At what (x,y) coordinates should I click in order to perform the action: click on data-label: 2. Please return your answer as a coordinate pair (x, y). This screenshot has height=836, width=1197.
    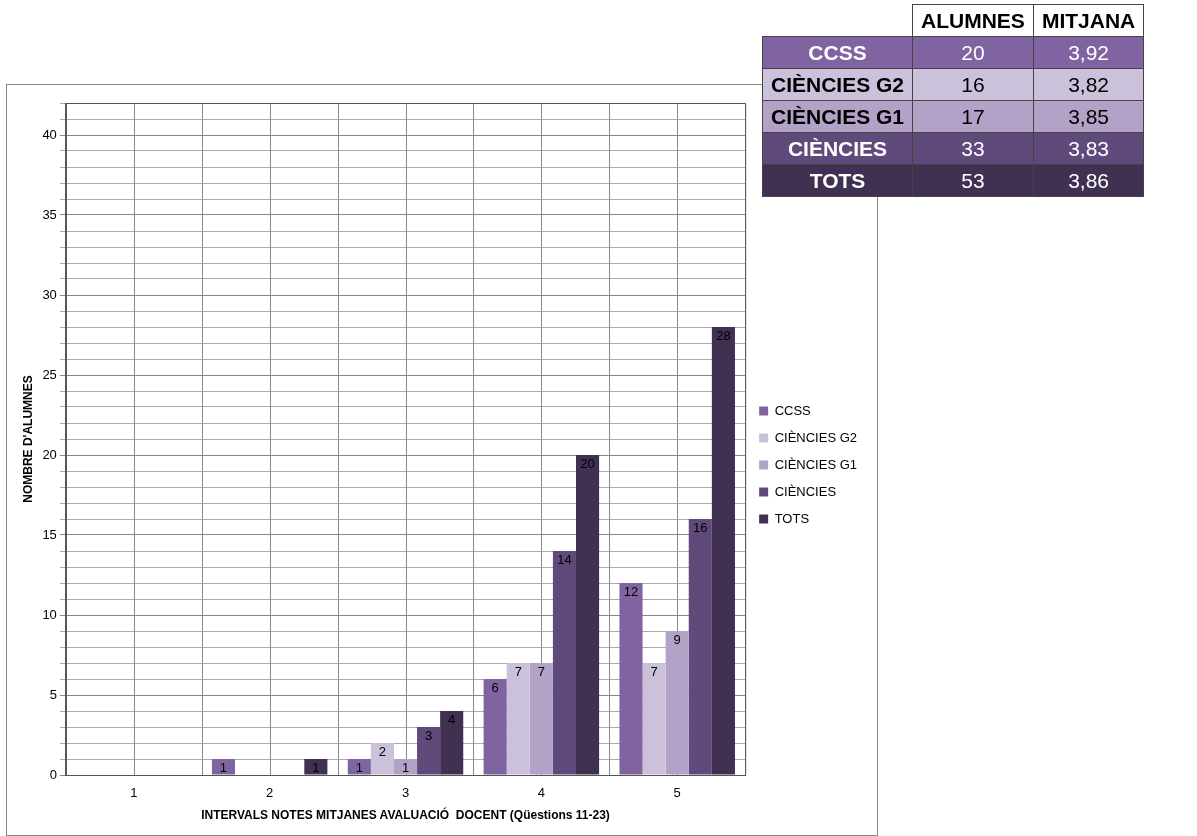
    Looking at the image, I should click on (382, 752).